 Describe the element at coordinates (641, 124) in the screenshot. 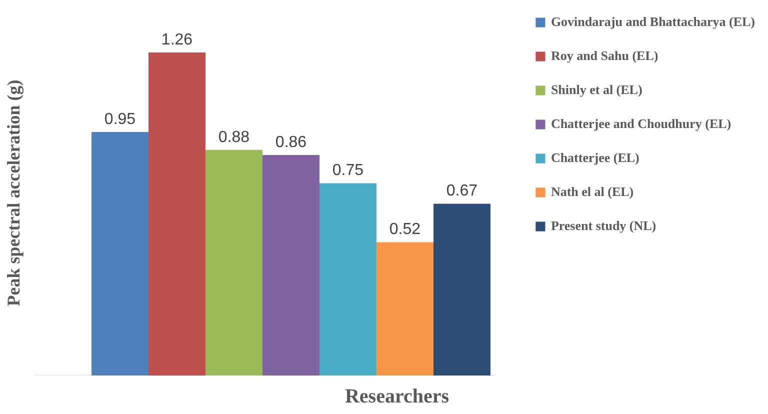

I see `legend-label: Chatterjee and Choudhury (EL)` at that location.